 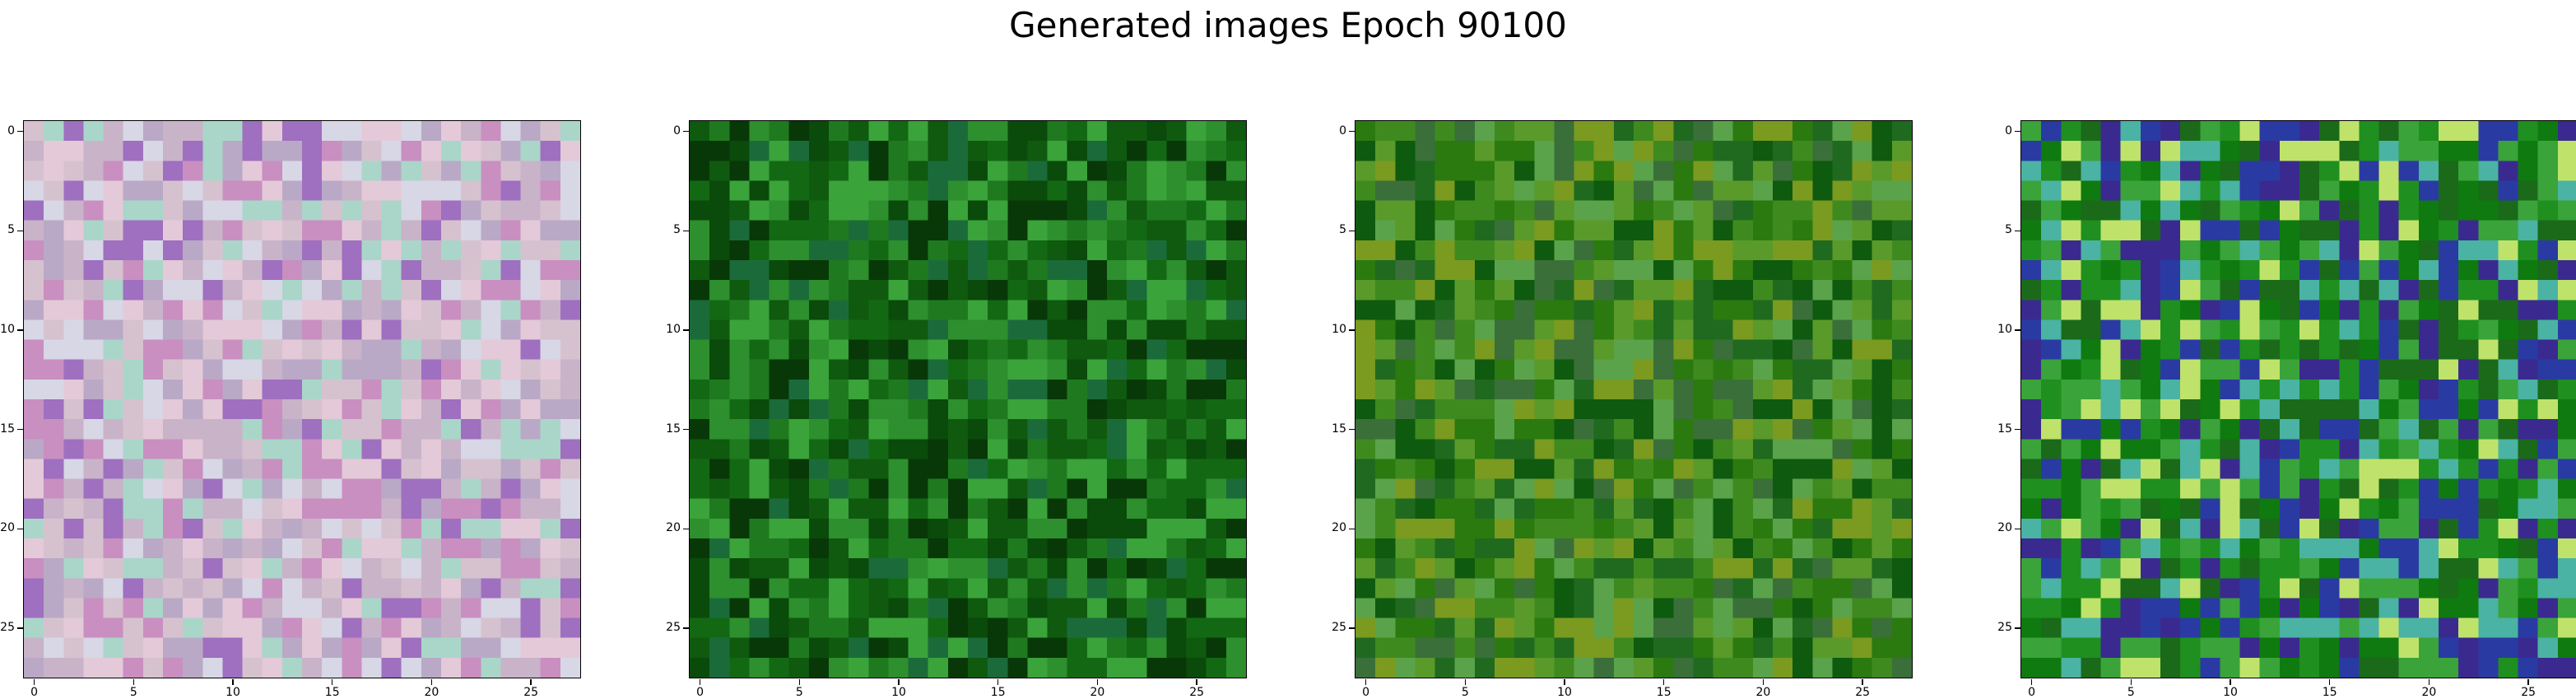 What do you see at coordinates (1288, 25) in the screenshot?
I see `figure-title: Generated images Epoch 90100` at bounding box center [1288, 25].